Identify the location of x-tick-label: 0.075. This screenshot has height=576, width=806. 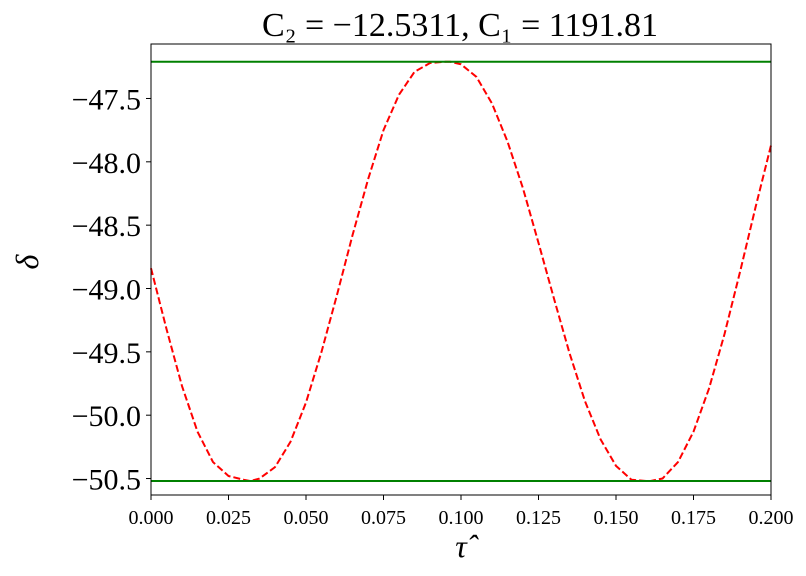
(383, 518).